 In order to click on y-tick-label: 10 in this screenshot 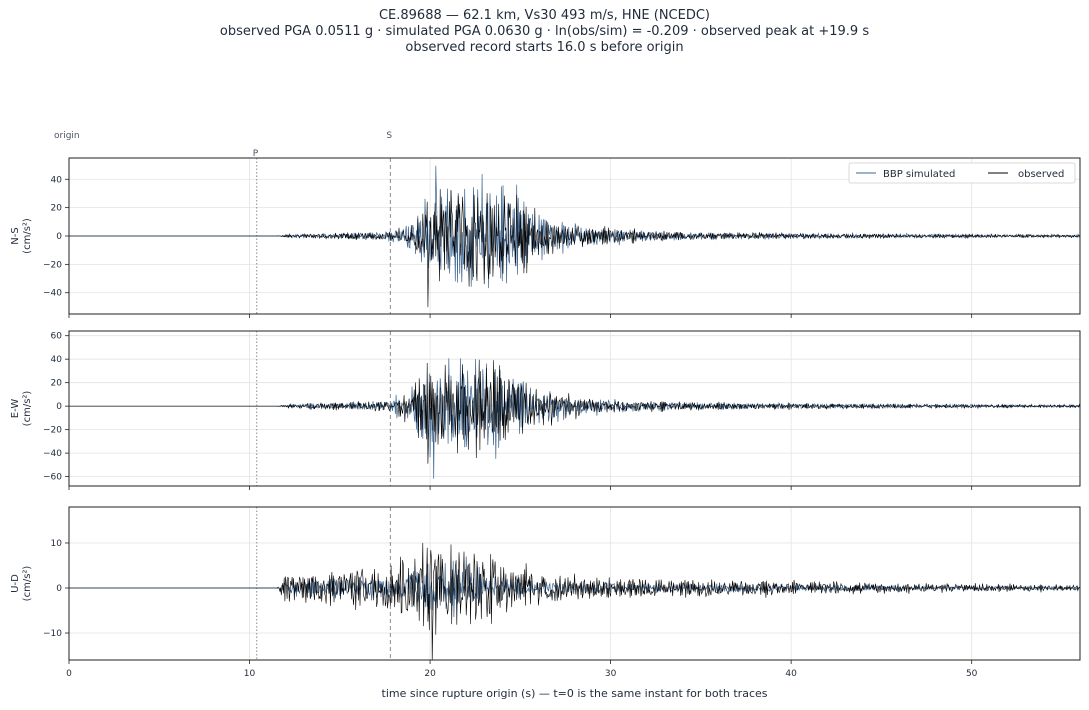, I will do `click(57, 544)`.